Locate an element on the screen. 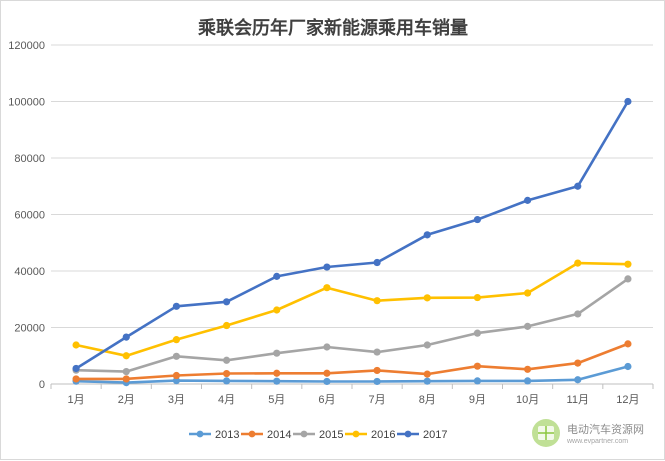 Image resolution: width=665 pixels, height=461 pixels. y-tick-label: 20000 is located at coordinates (29, 329).